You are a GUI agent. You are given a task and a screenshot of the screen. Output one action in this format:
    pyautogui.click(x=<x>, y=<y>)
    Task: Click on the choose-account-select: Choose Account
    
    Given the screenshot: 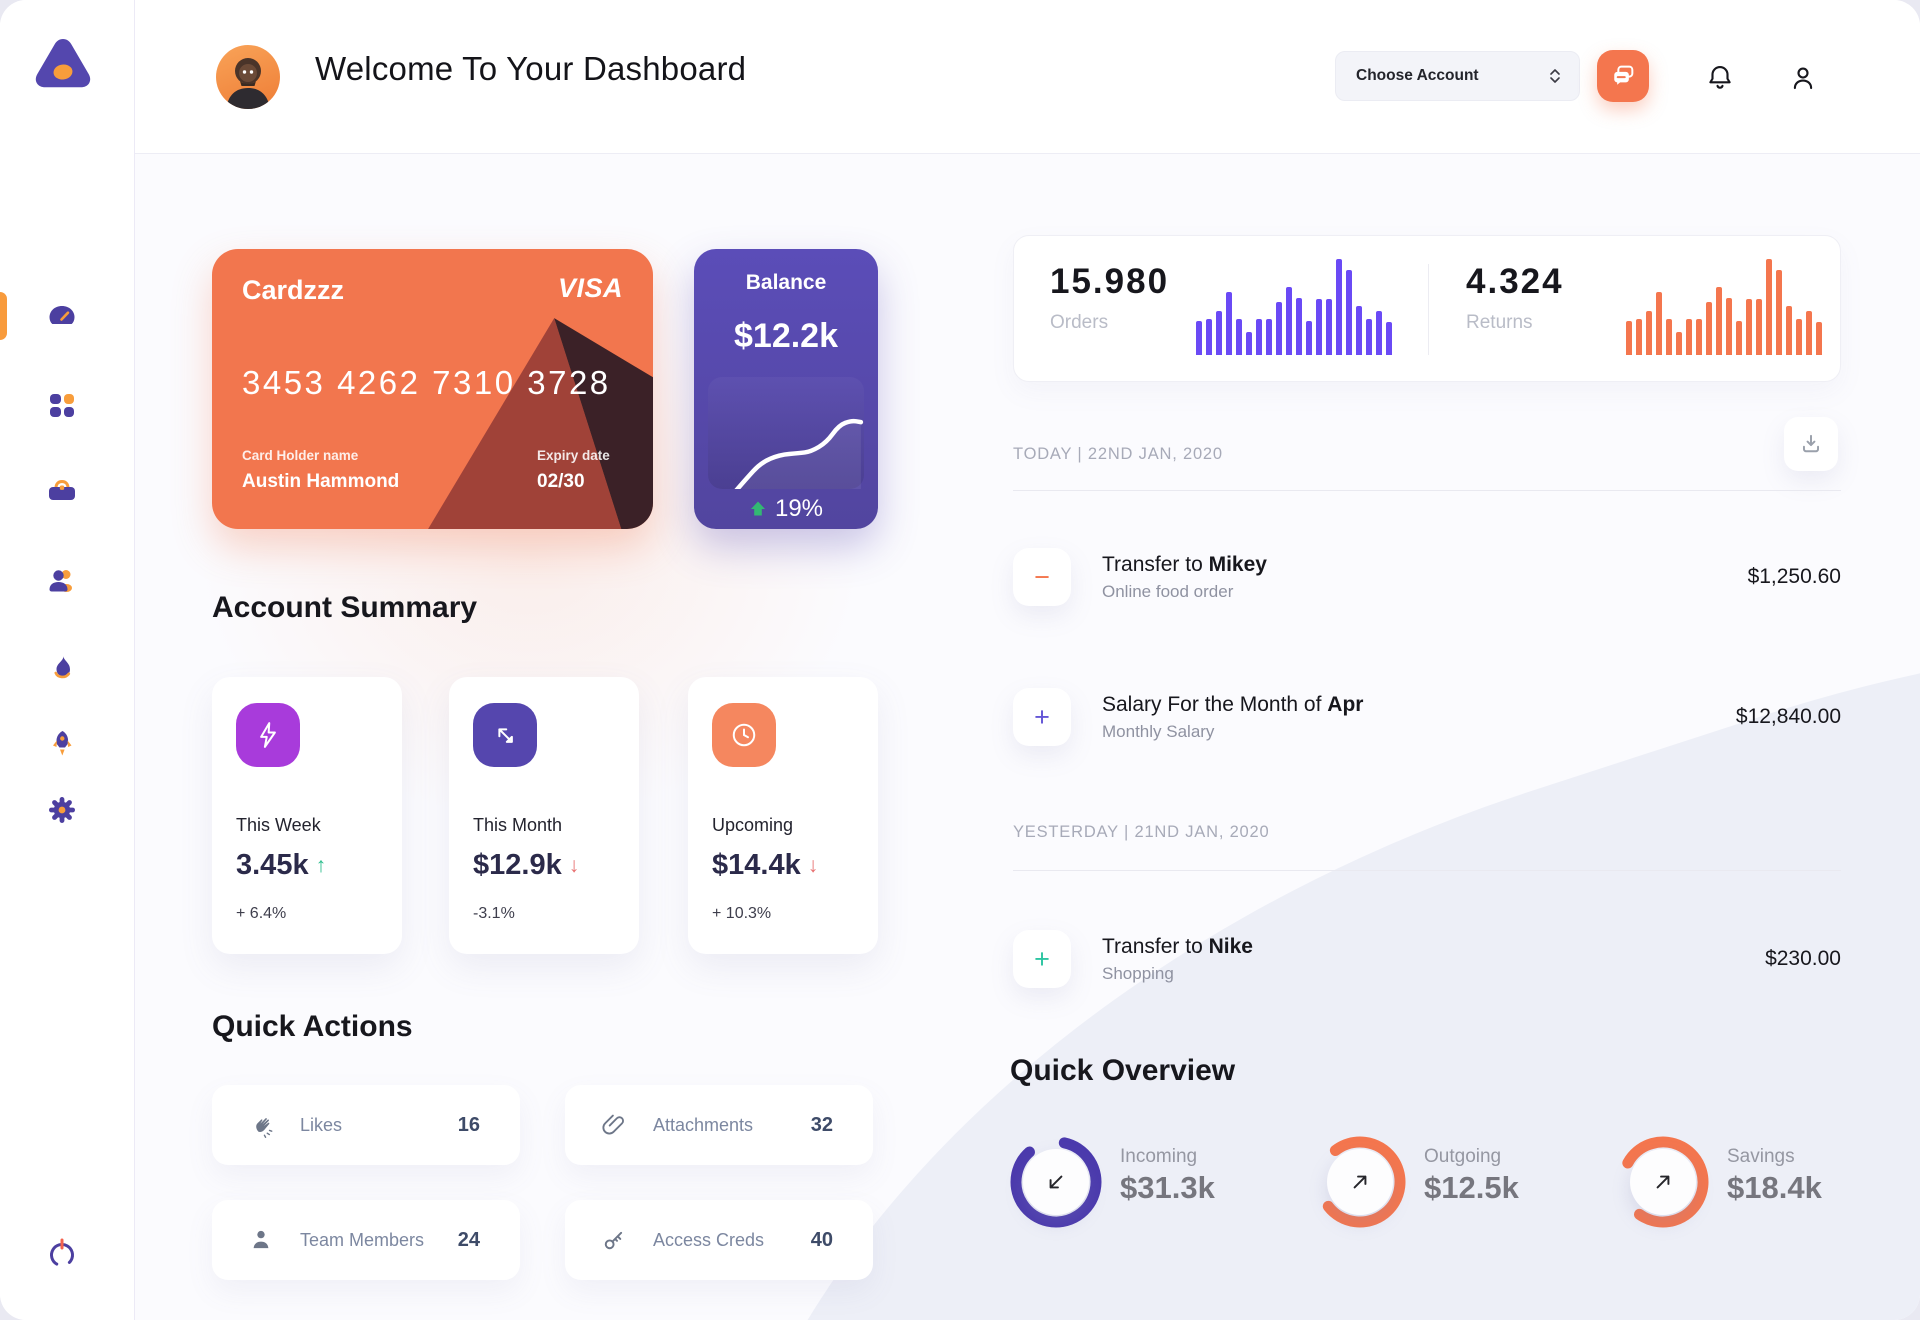 What is the action you would take?
    pyautogui.click(x=1457, y=76)
    